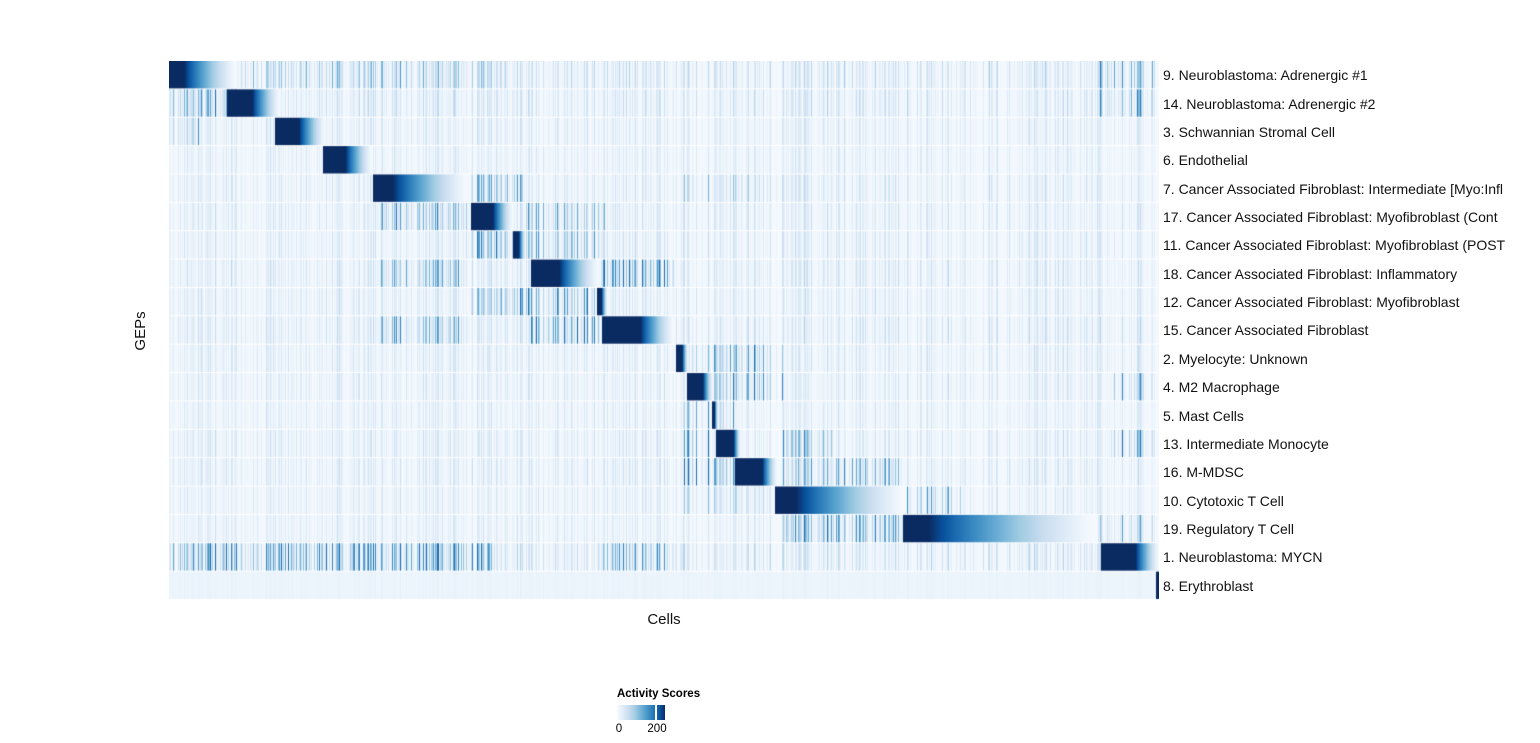  I want to click on gep-row-label: 3. Schwannian Stromal Cell, so click(1249, 131).